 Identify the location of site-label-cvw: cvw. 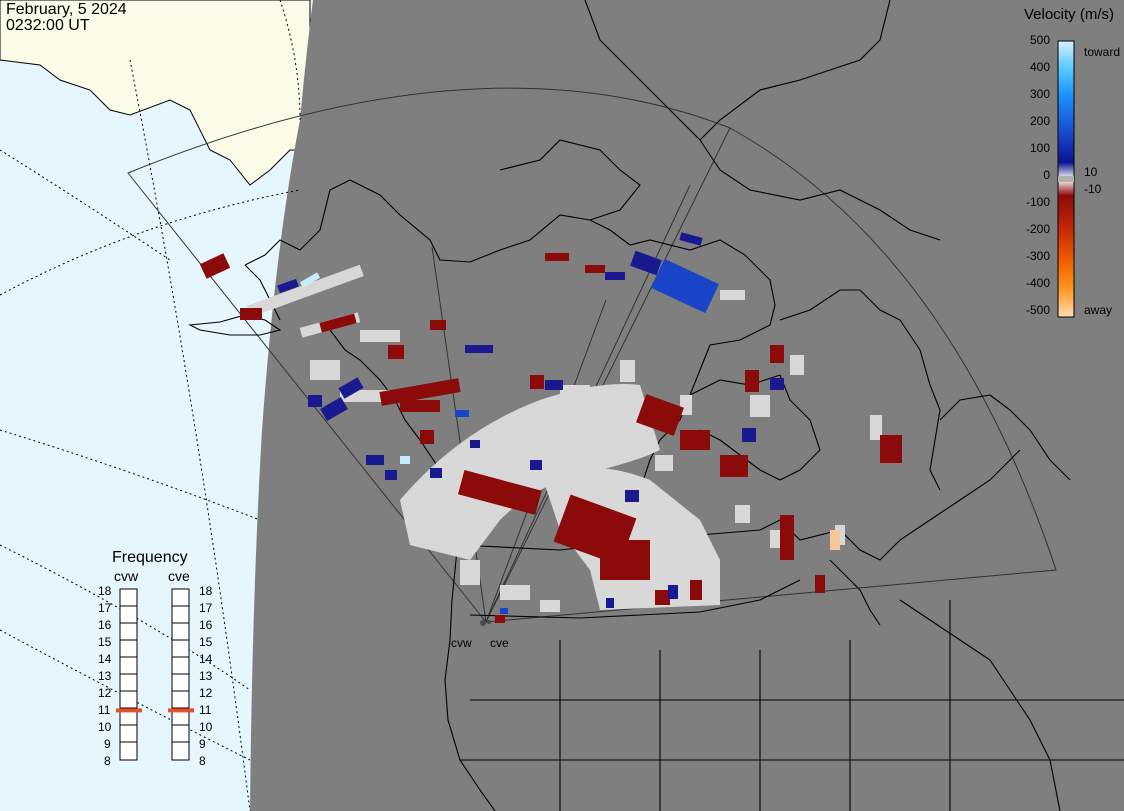
(461, 643).